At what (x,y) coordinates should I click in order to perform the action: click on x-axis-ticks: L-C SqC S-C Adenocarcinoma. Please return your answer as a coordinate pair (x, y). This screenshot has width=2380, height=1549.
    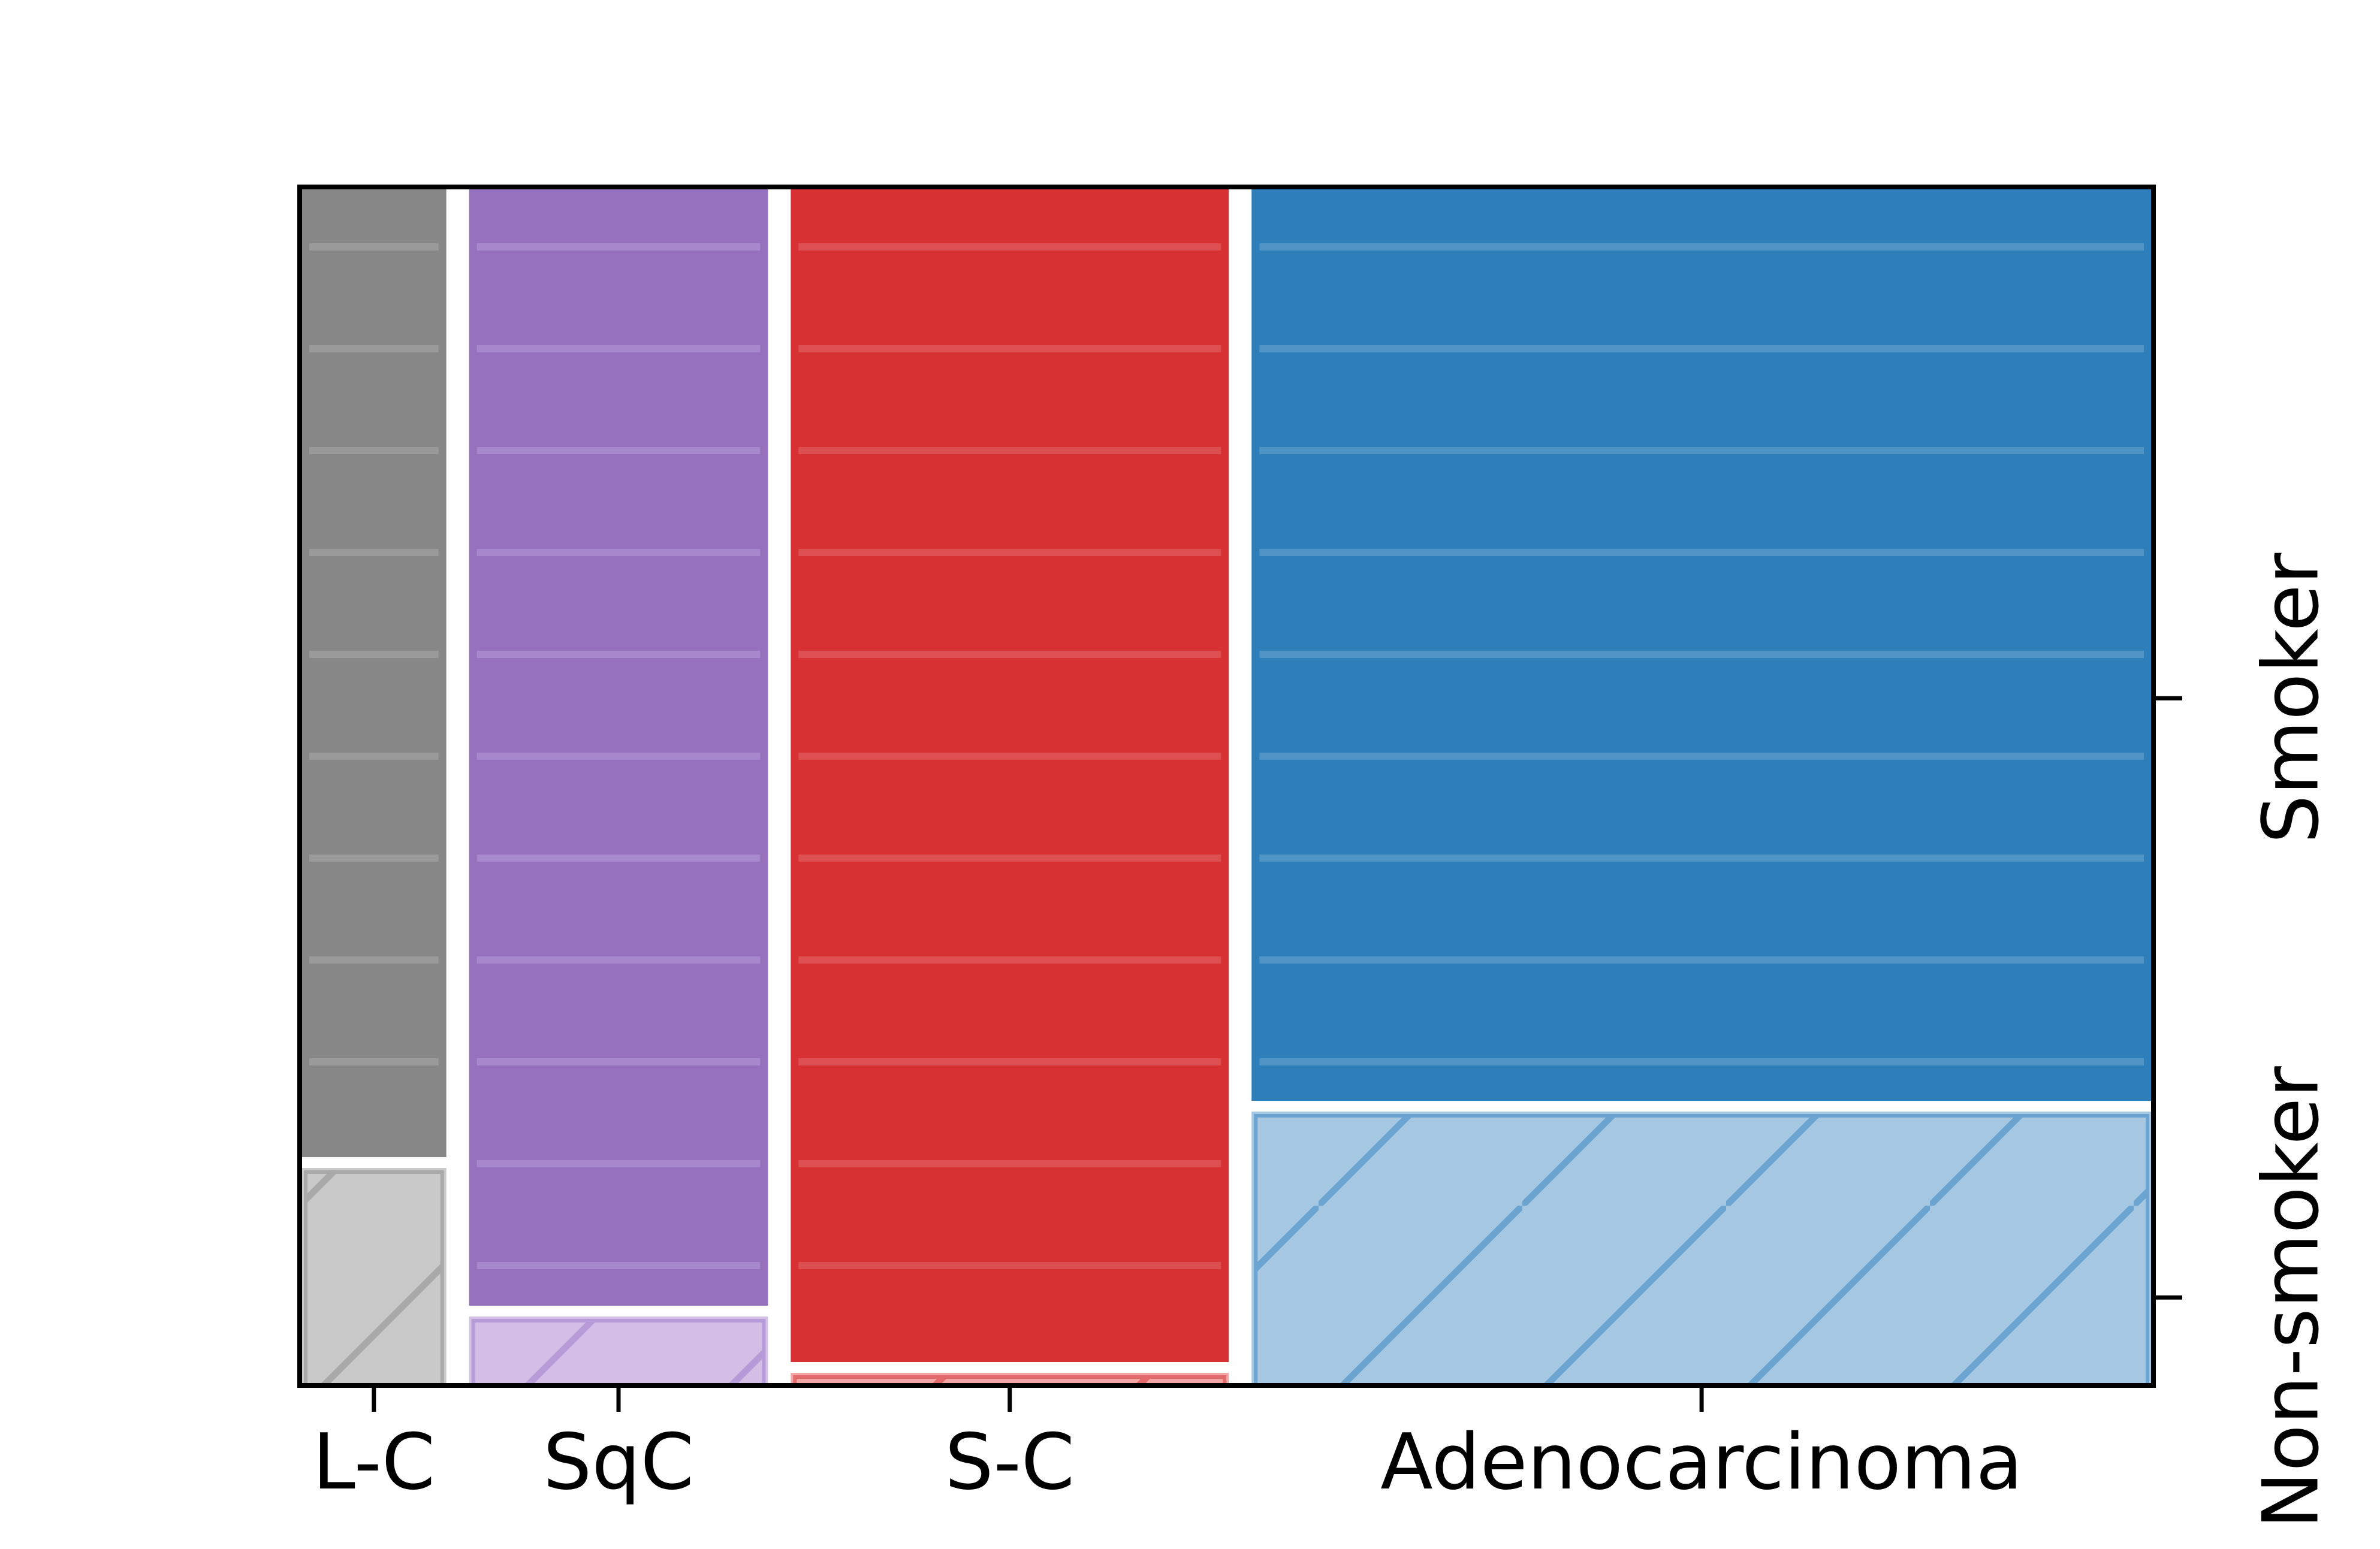
    Looking at the image, I should click on (1168, 1446).